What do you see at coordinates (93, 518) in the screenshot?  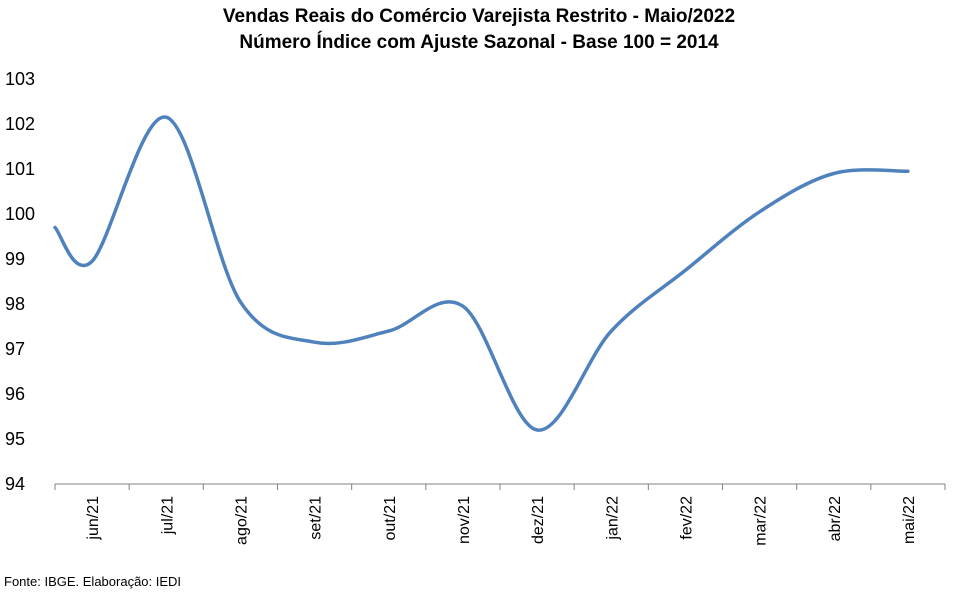 I see `x-tick-label: jun/21` at bounding box center [93, 518].